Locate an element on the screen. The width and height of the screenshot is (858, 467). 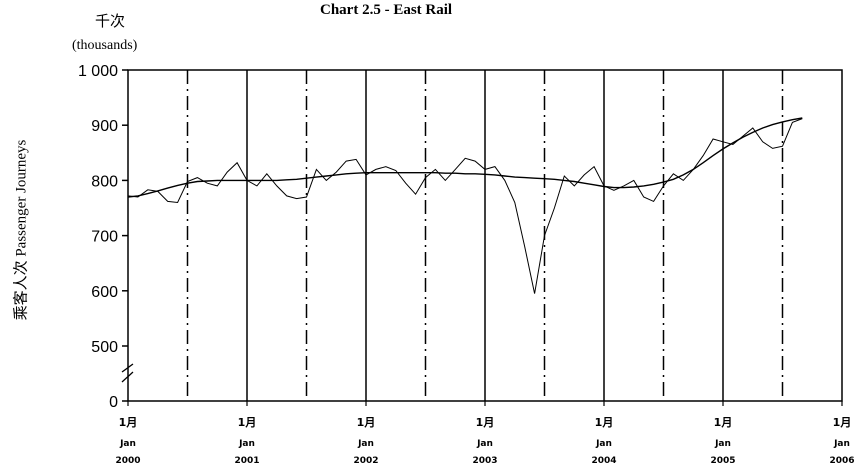
unit-label-en: (thousands) is located at coordinates (105, 45).